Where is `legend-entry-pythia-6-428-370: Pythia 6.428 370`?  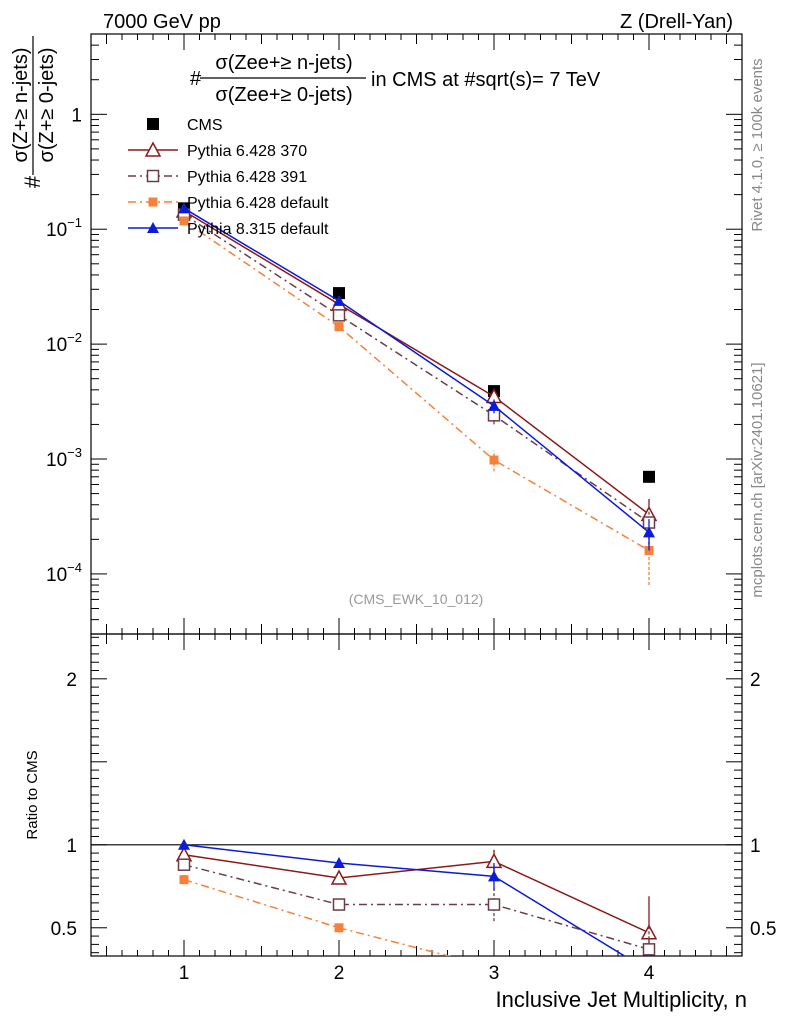
legend-entry-pythia-6-428-370: Pythia 6.428 370 is located at coordinates (217, 150).